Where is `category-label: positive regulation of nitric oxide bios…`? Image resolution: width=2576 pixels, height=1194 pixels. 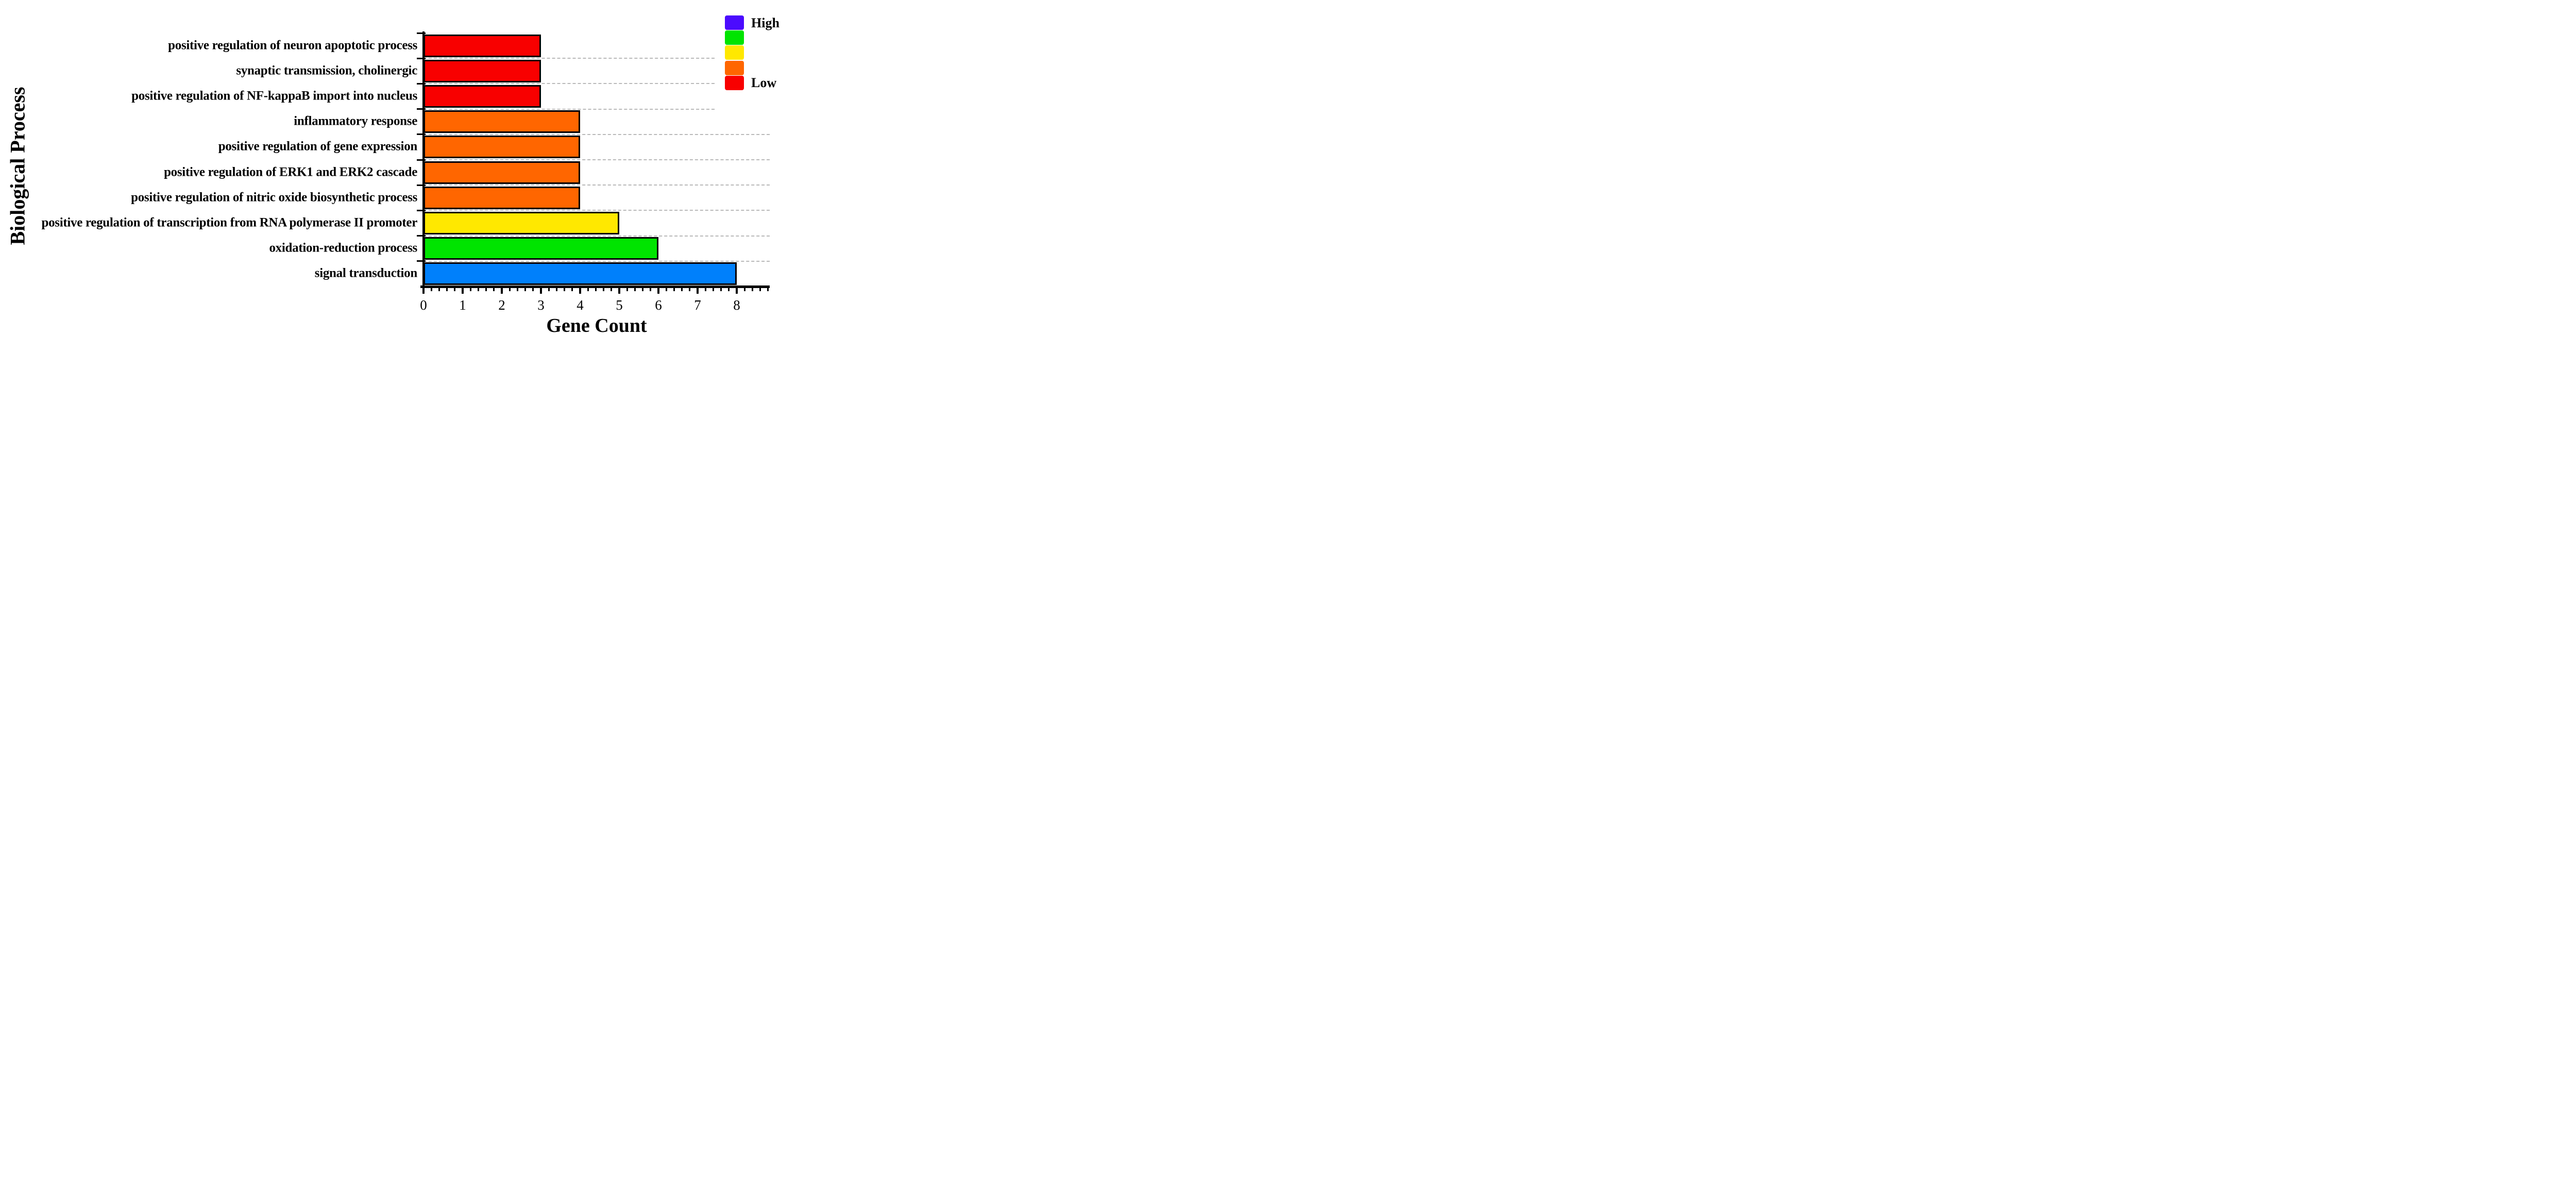 category-label: positive regulation of nitric oxide bios… is located at coordinates (274, 197).